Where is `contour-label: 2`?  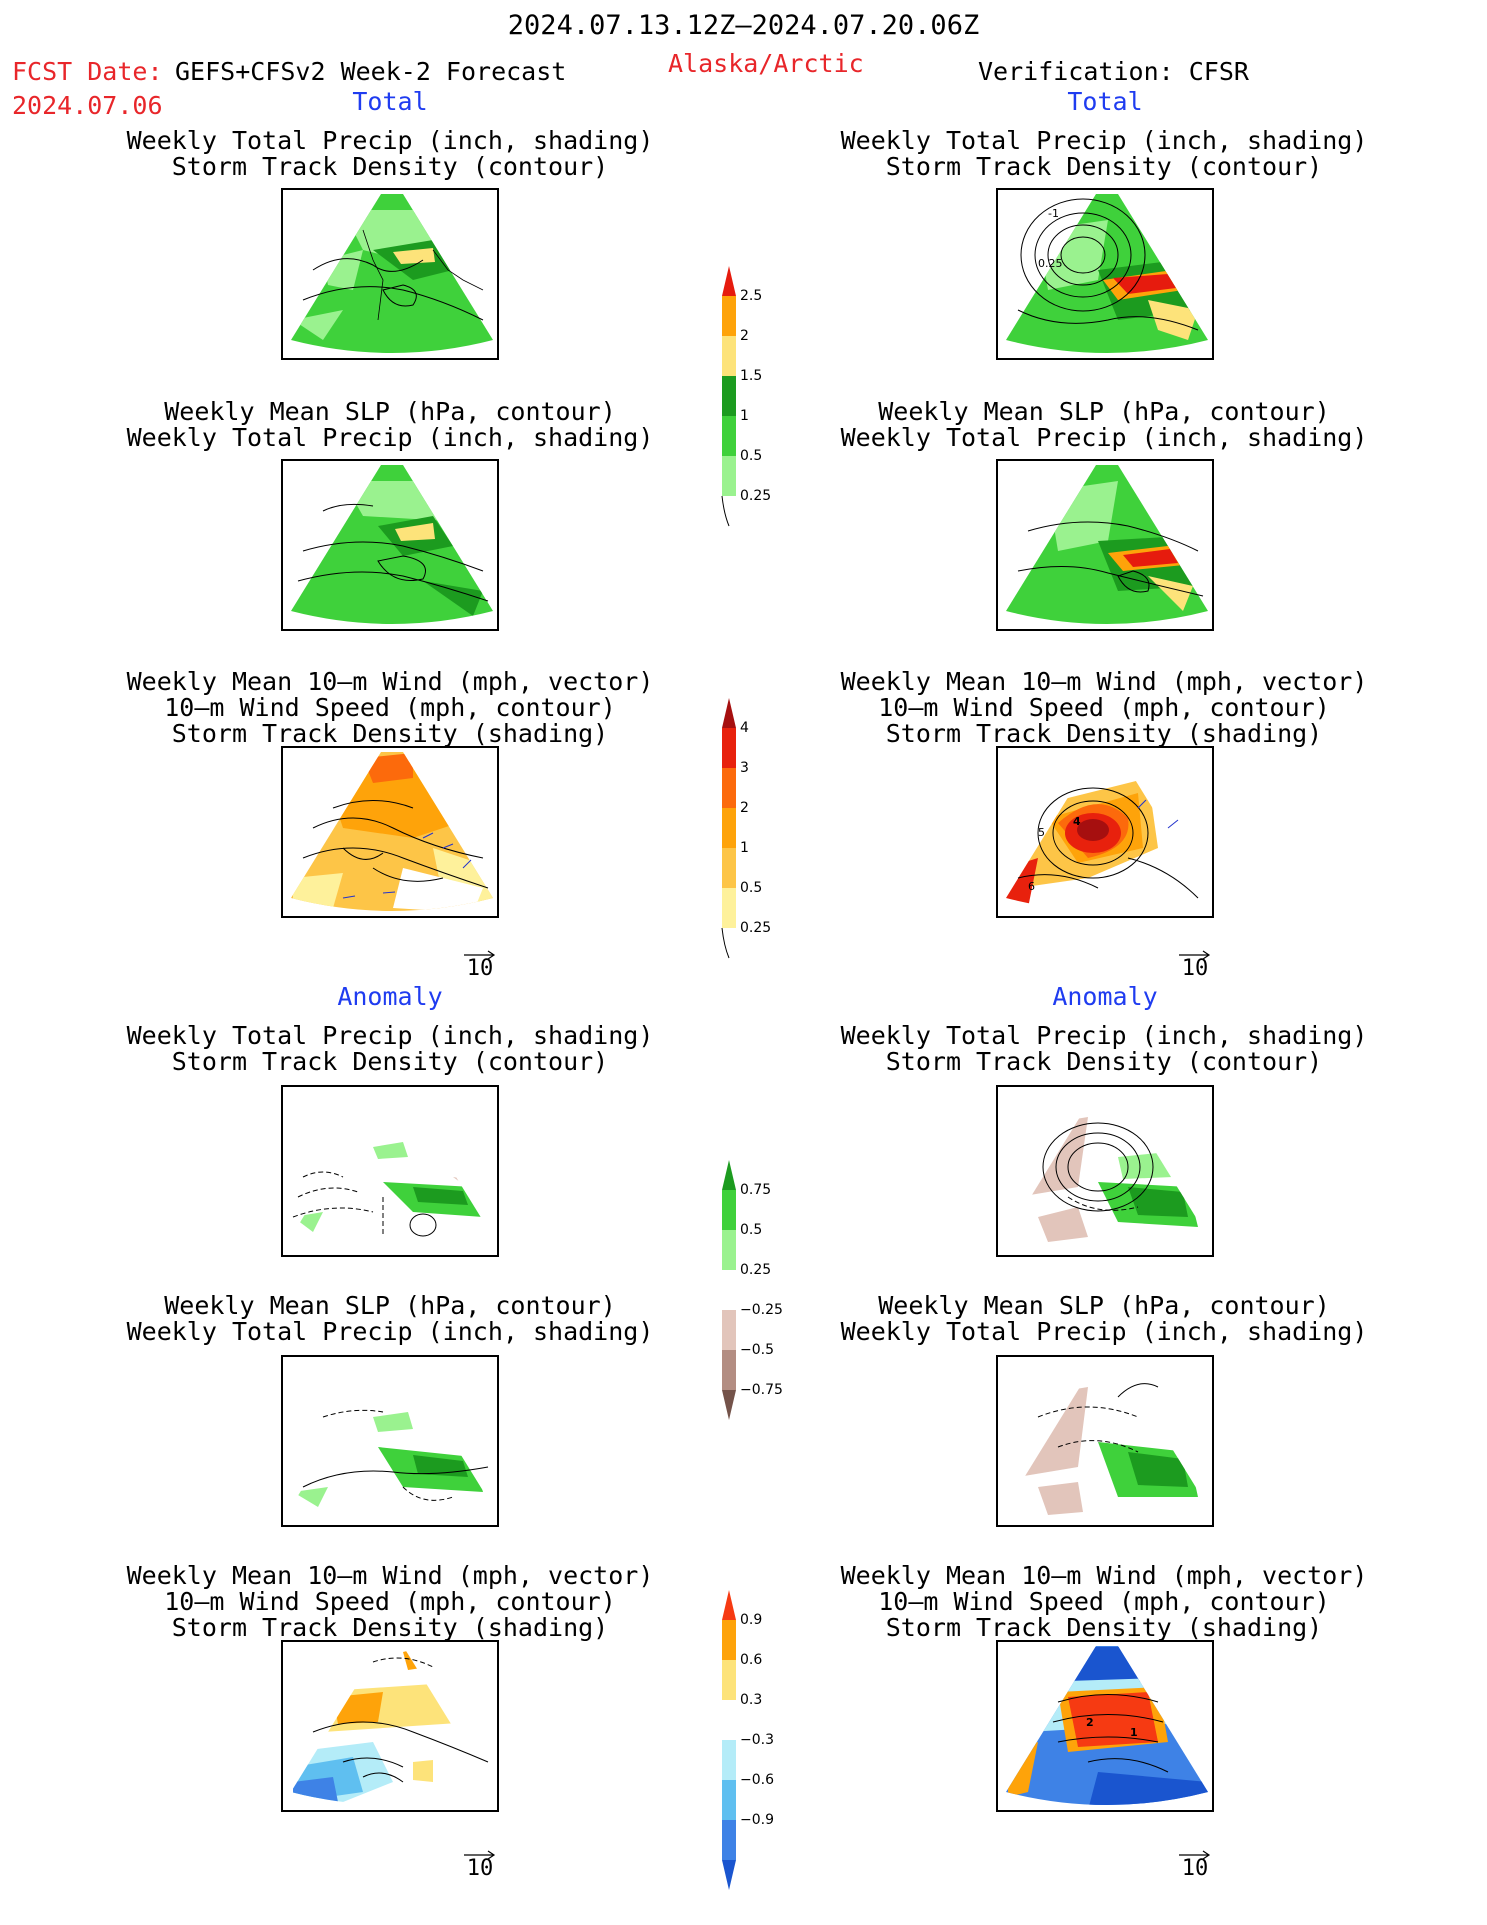
contour-label: 2 is located at coordinates (1090, 1722).